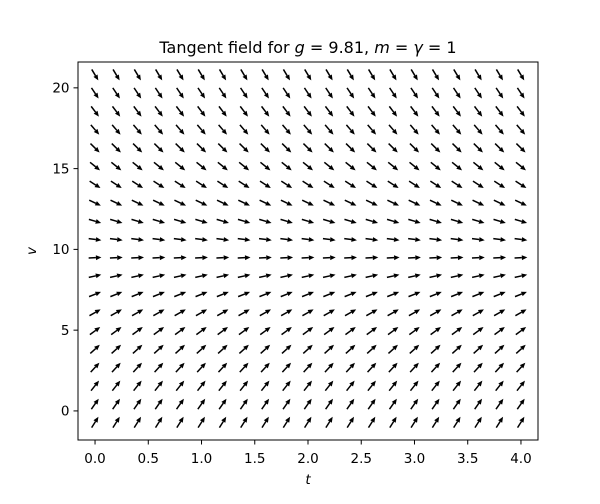  Describe the element at coordinates (360, 459) in the screenshot. I see `x-tick-label: 2.5` at that location.